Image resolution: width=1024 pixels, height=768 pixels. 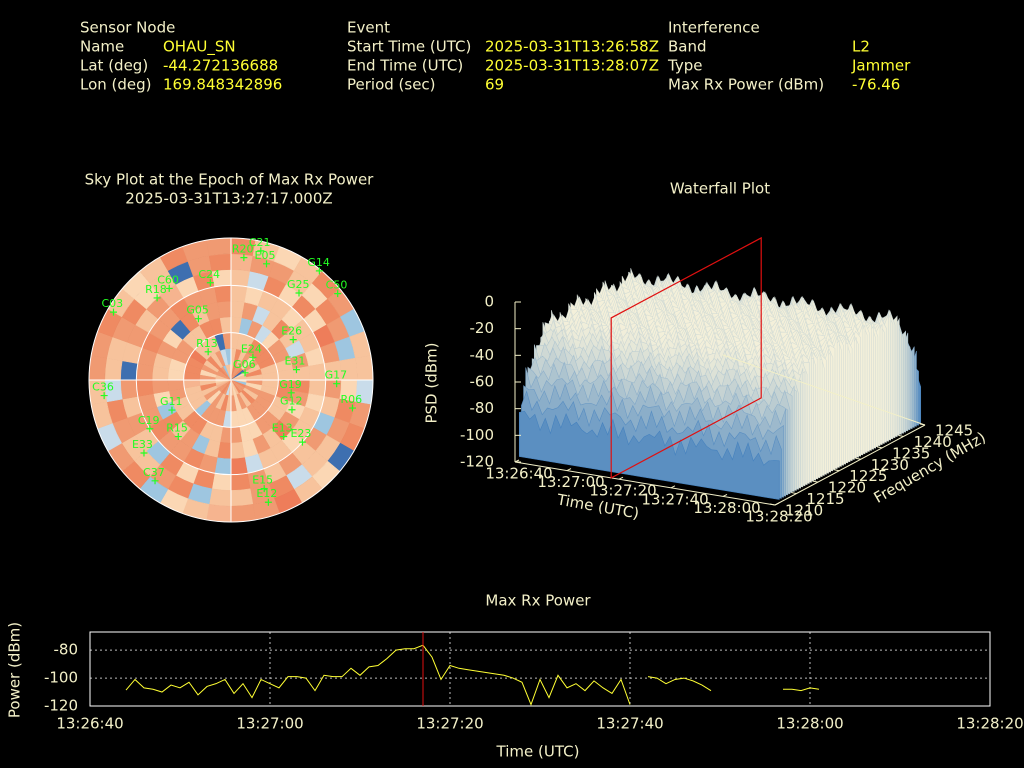 I want to click on header-value: 2025-03-31T13:28:07Z, so click(x=572, y=66).